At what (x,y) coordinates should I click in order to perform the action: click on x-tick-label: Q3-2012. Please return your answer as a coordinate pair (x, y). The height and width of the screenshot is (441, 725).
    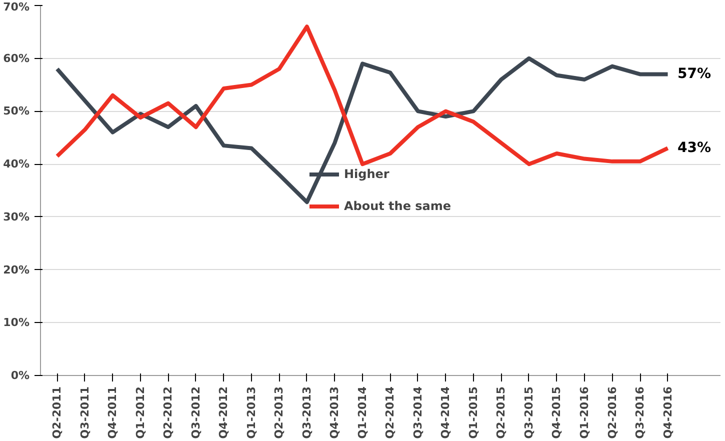
    Looking at the image, I should click on (195, 412).